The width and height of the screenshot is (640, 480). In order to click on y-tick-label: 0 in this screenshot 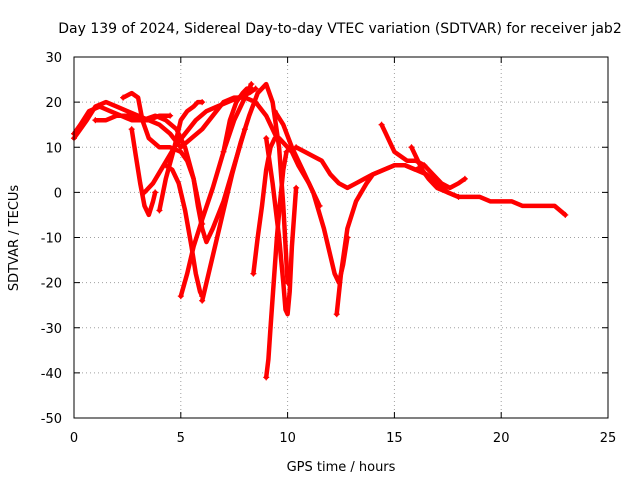, I will do `click(58, 193)`.